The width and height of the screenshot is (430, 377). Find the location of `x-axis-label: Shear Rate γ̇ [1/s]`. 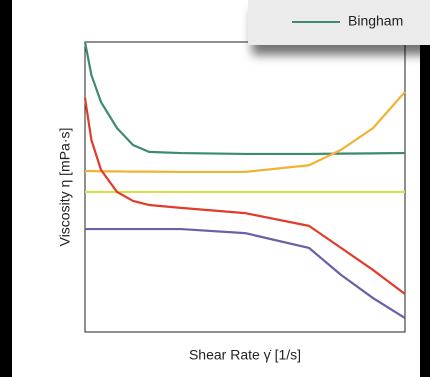

x-axis-label: Shear Rate γ̇ [1/s] is located at coordinates (245, 355).